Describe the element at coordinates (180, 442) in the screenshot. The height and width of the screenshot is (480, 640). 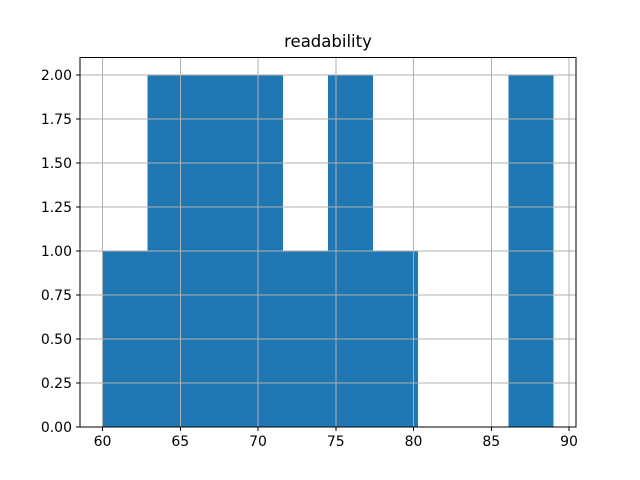
I see `x-tick-label: 65` at that location.